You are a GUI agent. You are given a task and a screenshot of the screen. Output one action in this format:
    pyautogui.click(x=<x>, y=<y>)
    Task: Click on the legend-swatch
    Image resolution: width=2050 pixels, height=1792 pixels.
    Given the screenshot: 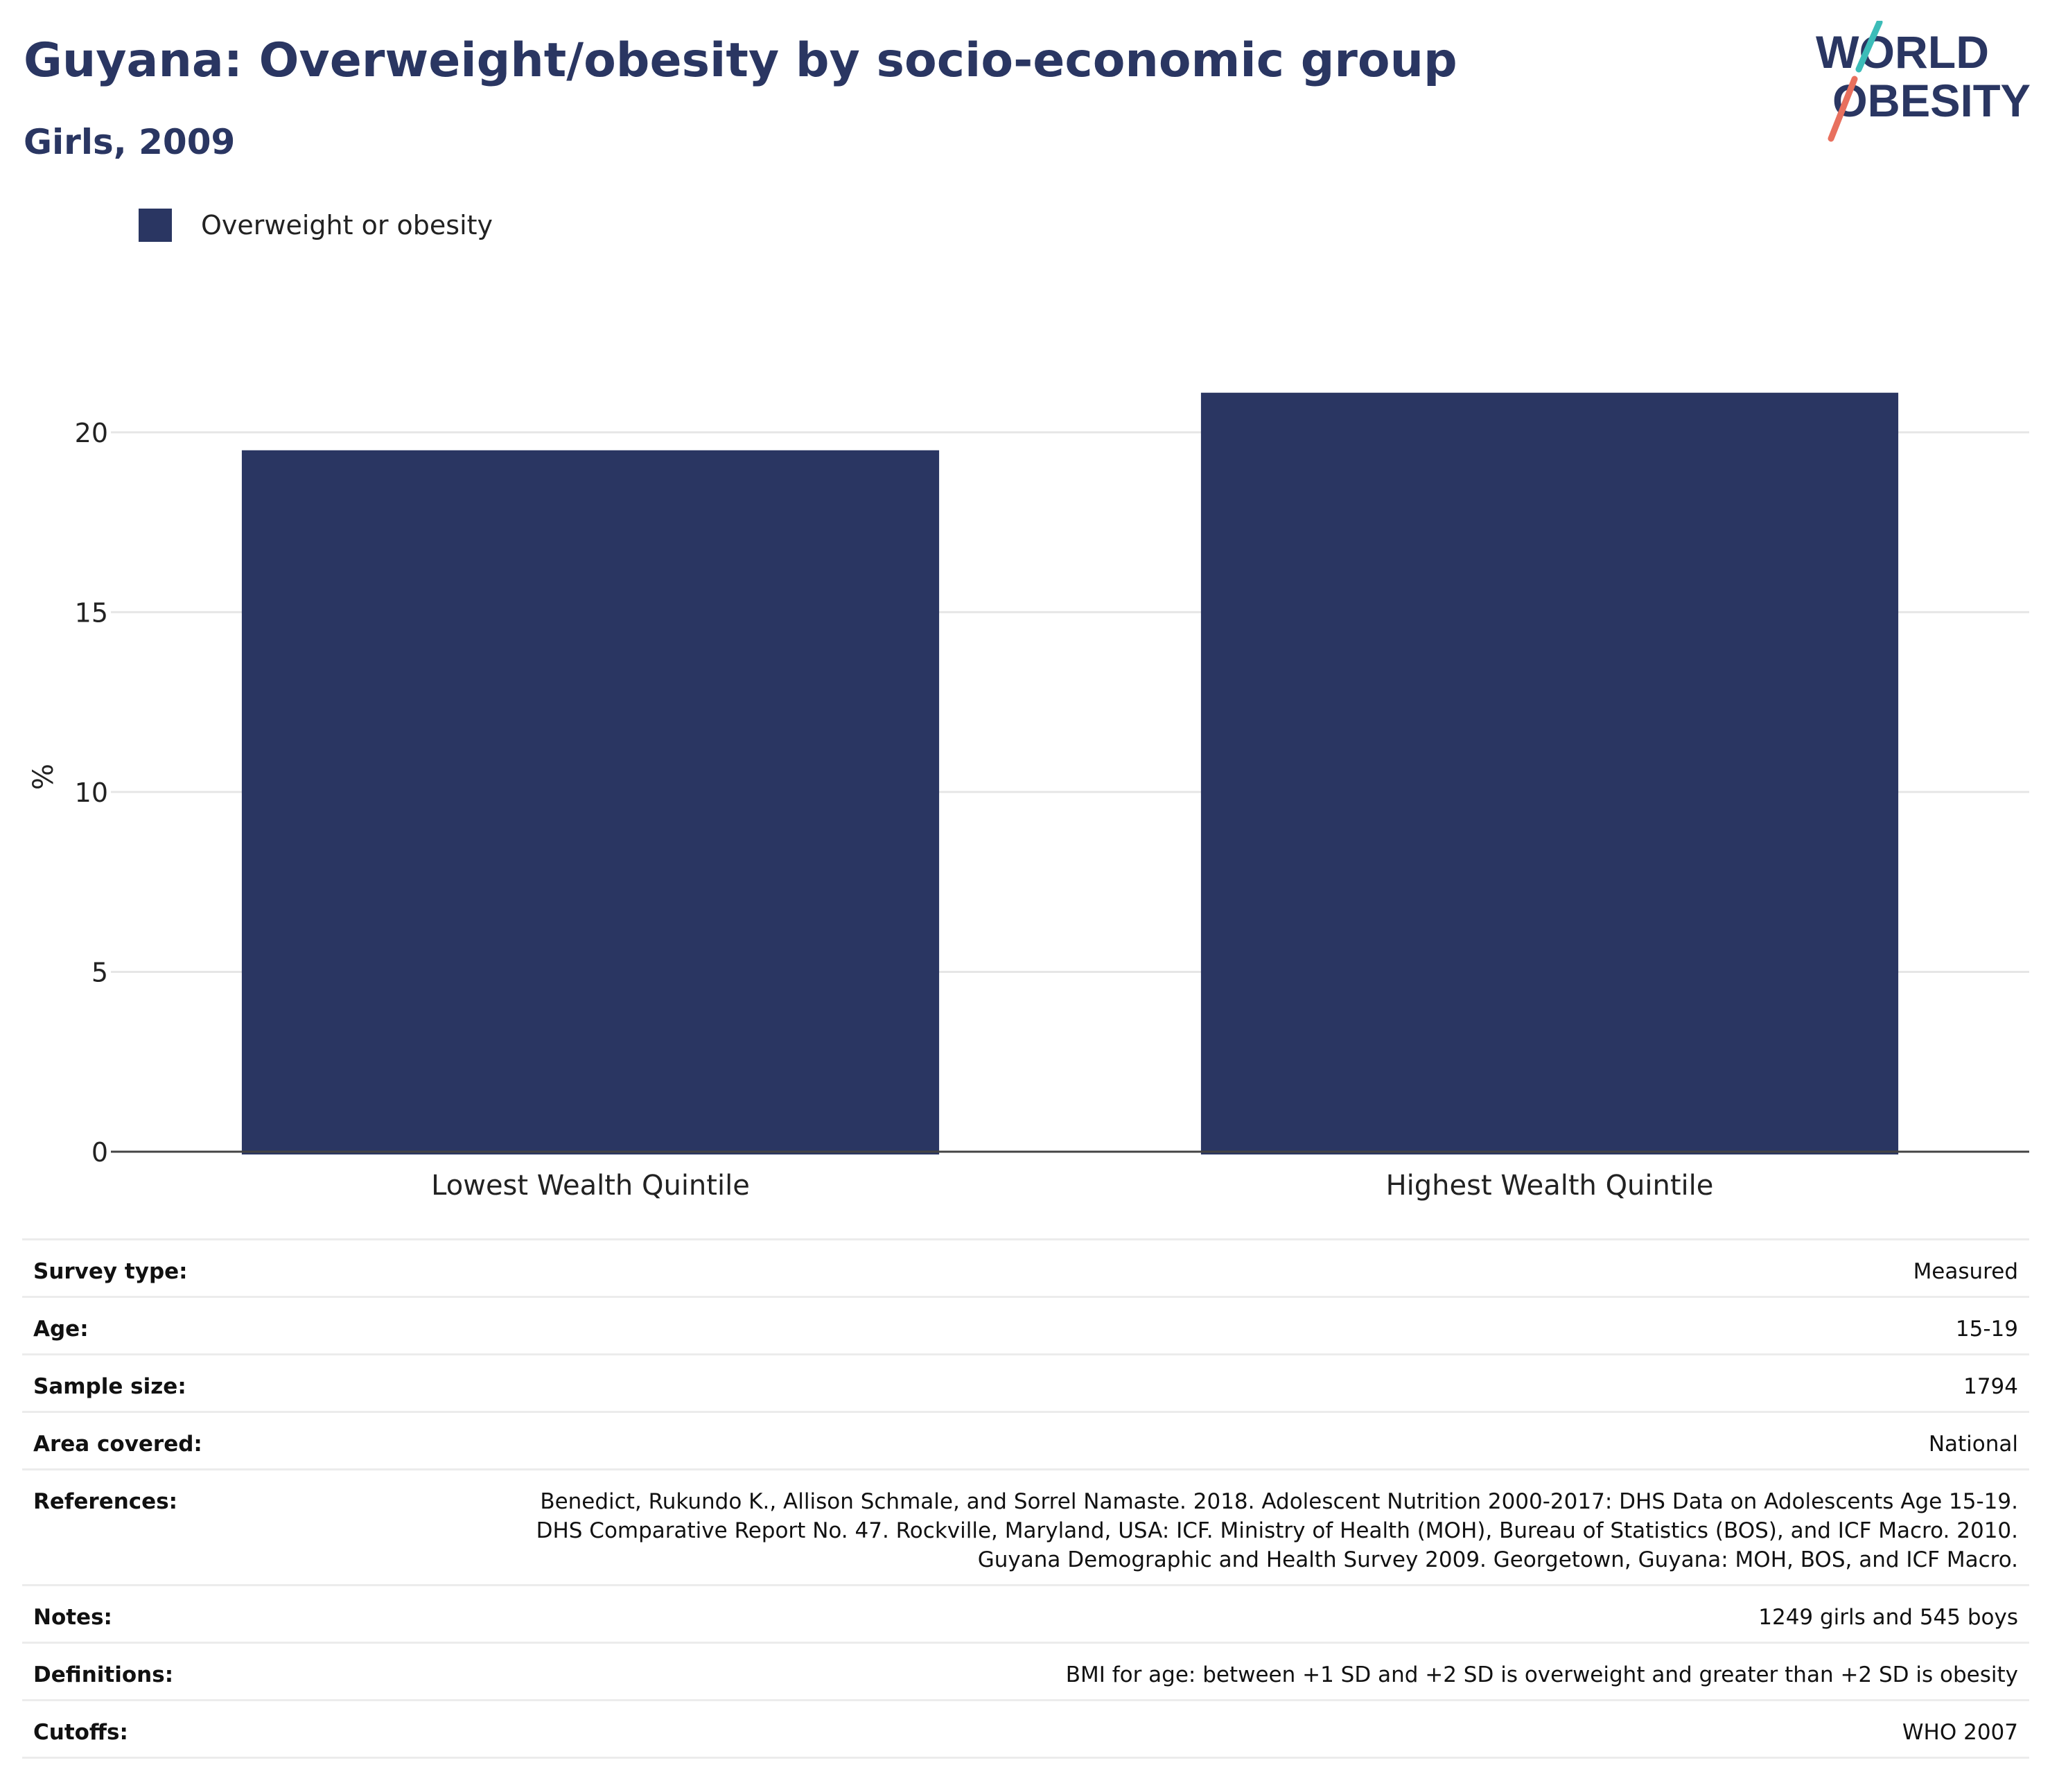 What is the action you would take?
    pyautogui.click(x=155, y=225)
    